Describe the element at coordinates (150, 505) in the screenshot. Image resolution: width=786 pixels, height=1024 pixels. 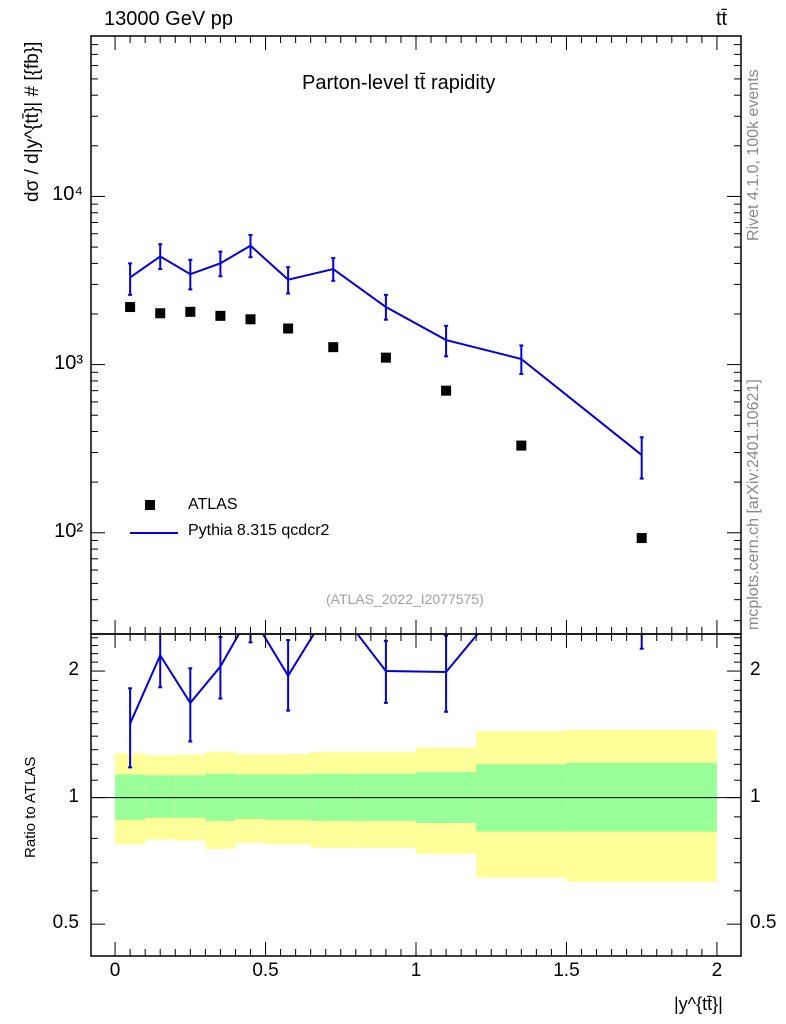
I see `legend-atlas-marker` at that location.